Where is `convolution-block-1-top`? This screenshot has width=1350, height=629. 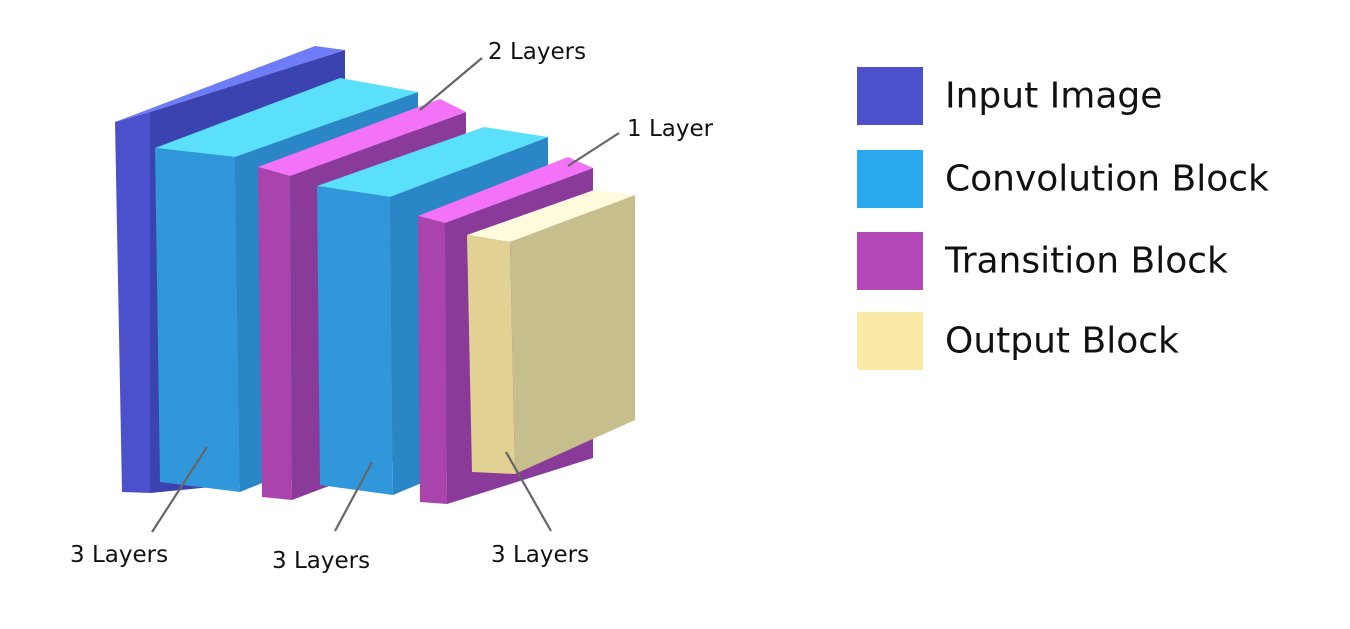 convolution-block-1-top is located at coordinates (286, 117).